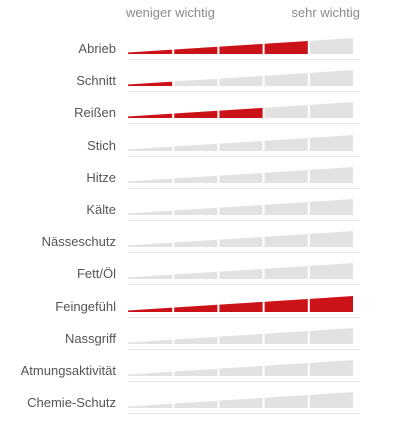 The height and width of the screenshot is (426, 410). Describe the element at coordinates (71, 403) in the screenshot. I see `criterion-label: Chemie-Schutz` at that location.